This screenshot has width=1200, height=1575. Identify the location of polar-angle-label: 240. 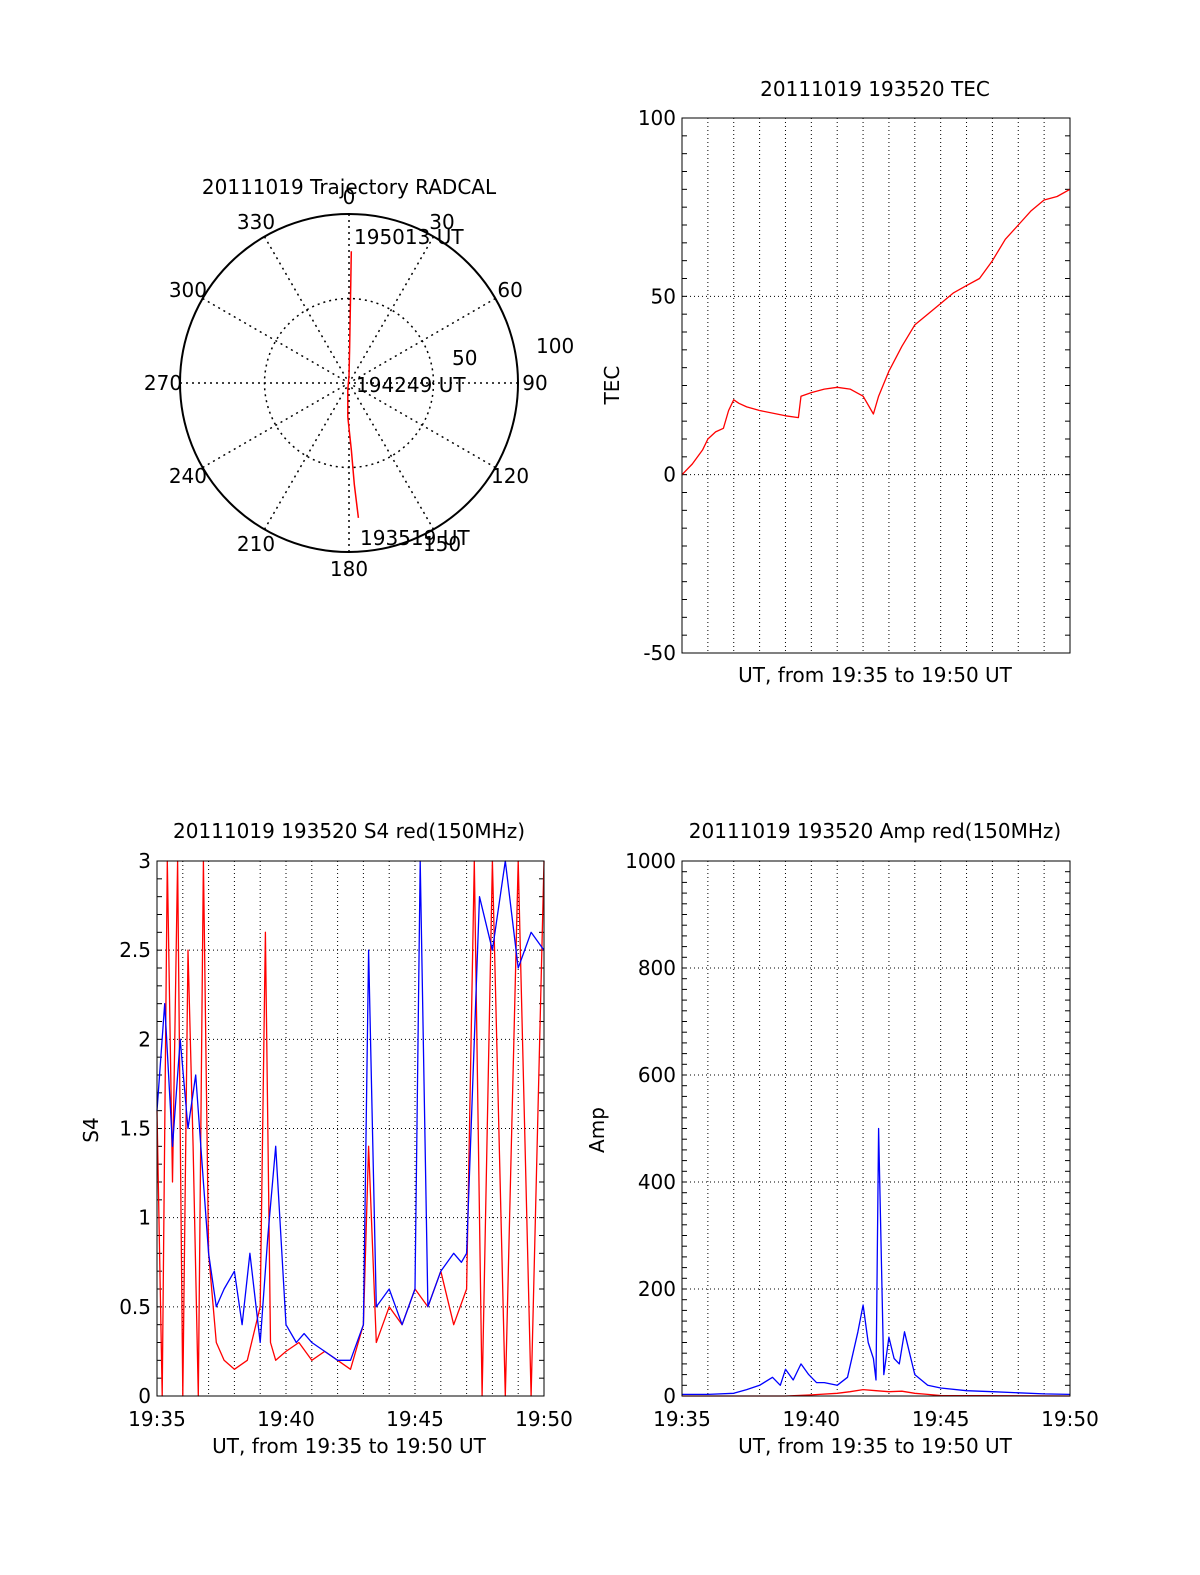
(188, 476).